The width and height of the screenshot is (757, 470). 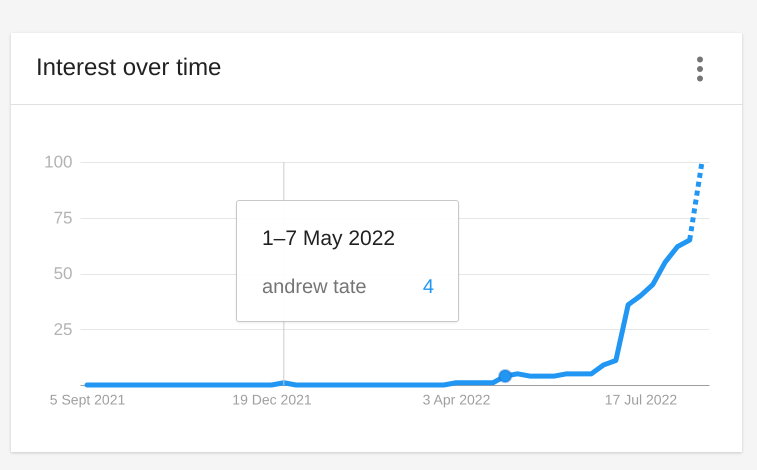 I want to click on x-tick-label: 3 Apr 2022, so click(x=456, y=400).